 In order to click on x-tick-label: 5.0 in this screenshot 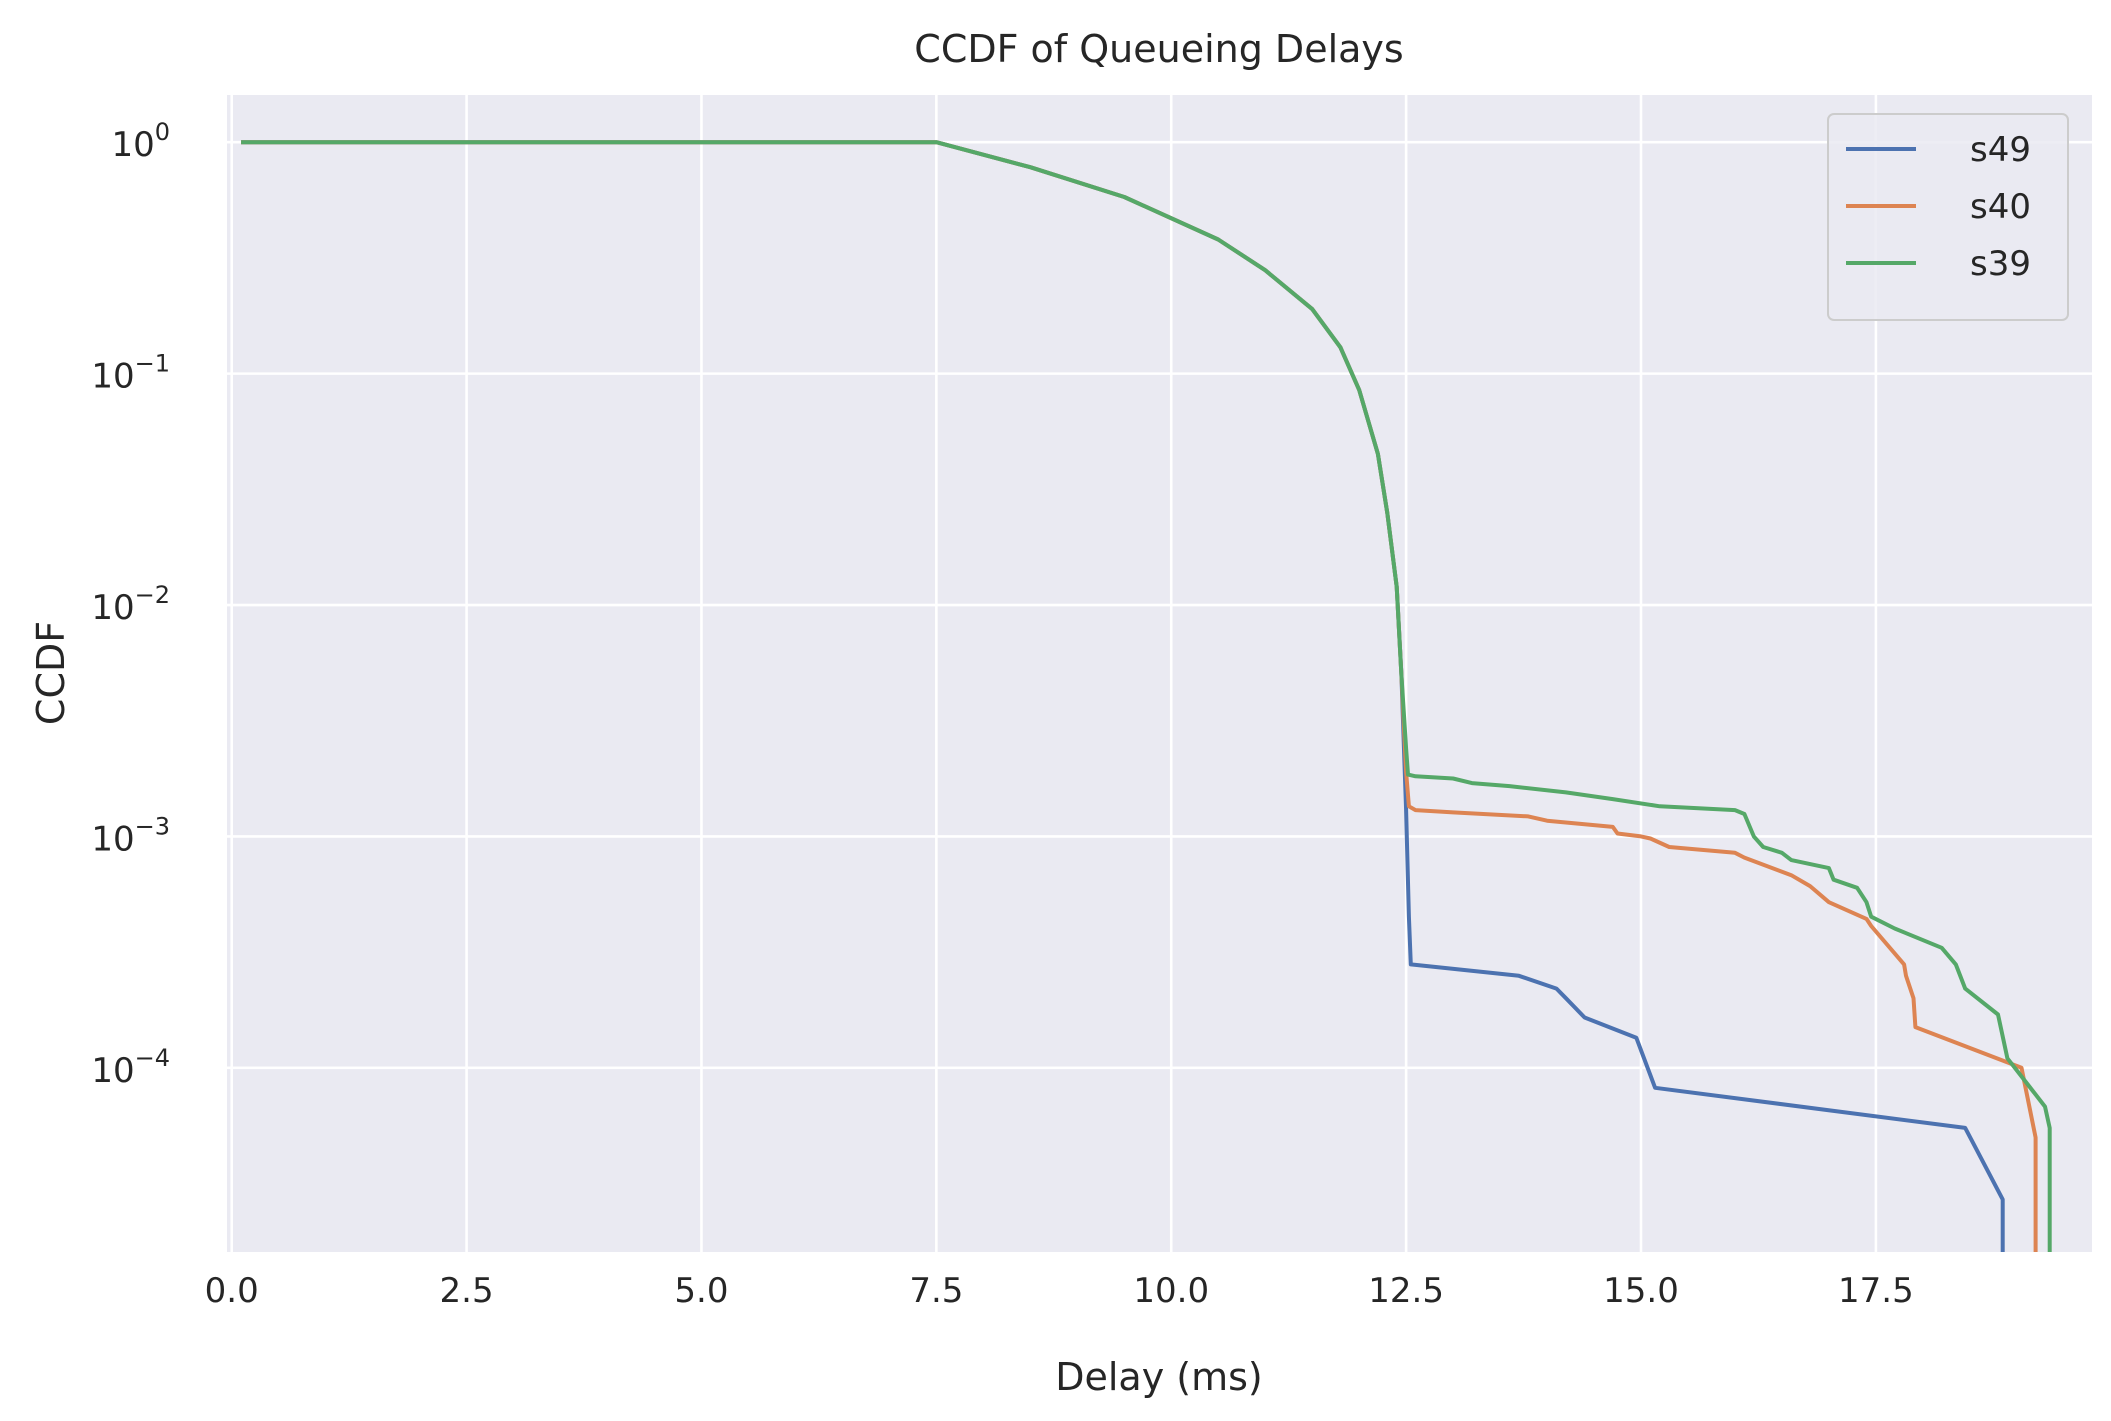, I will do `click(701, 1291)`.